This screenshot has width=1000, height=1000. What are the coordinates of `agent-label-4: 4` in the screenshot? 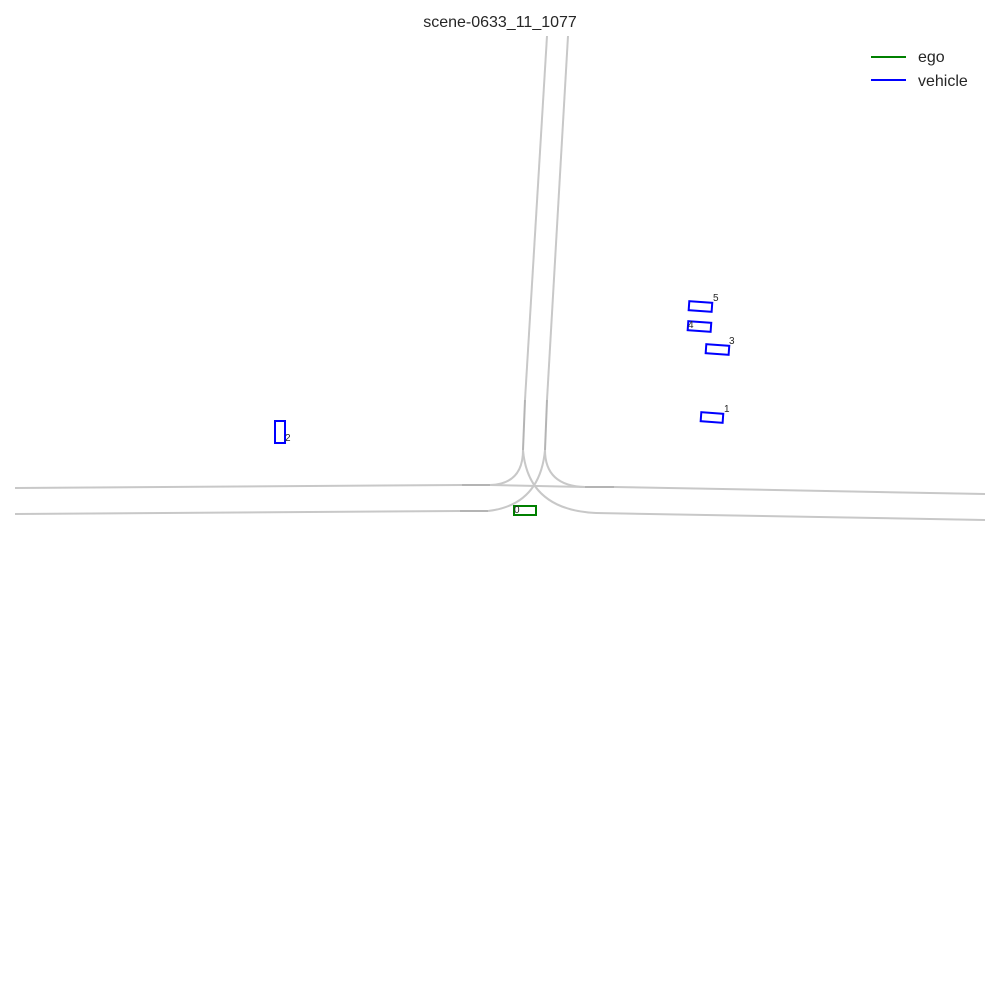 It's located at (691, 325).